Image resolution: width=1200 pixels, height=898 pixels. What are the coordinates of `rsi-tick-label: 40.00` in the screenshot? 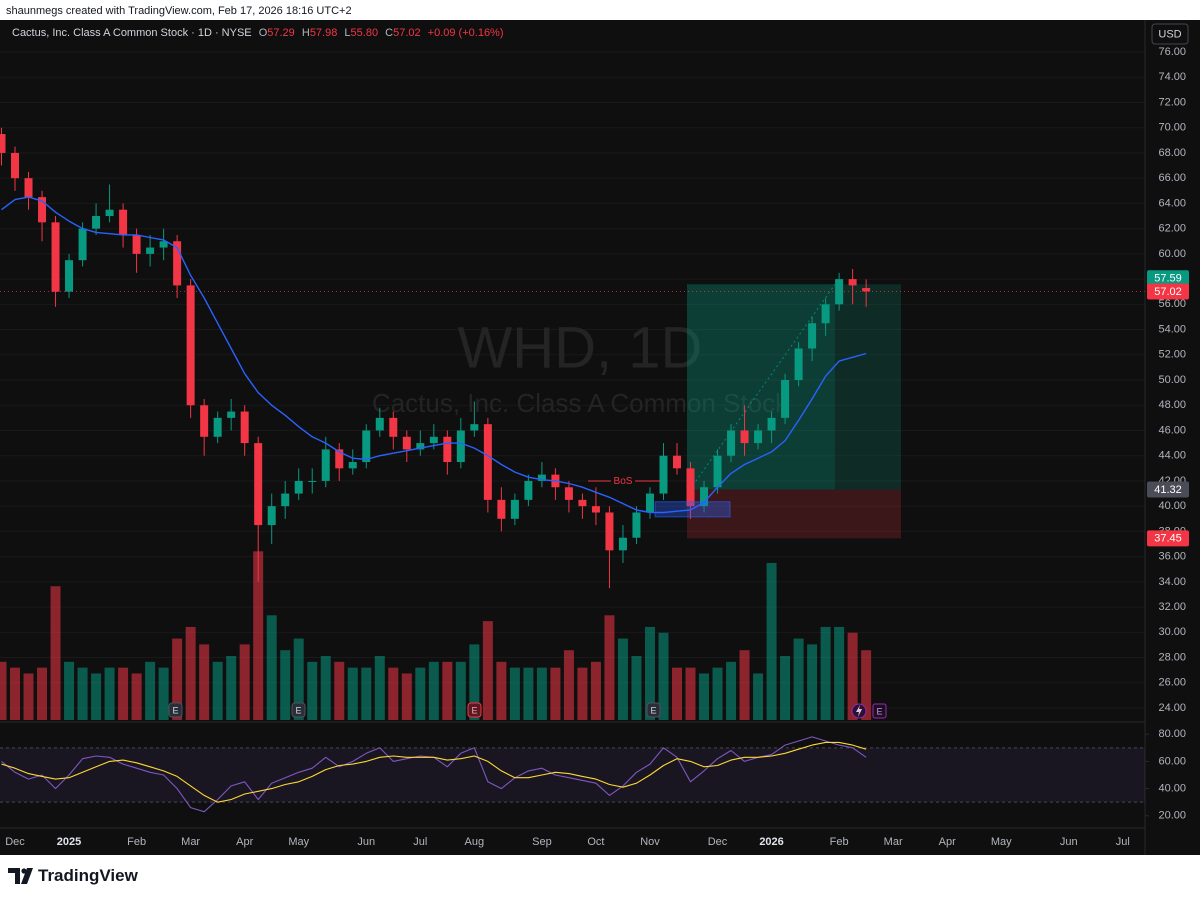 It's located at (1172, 788).